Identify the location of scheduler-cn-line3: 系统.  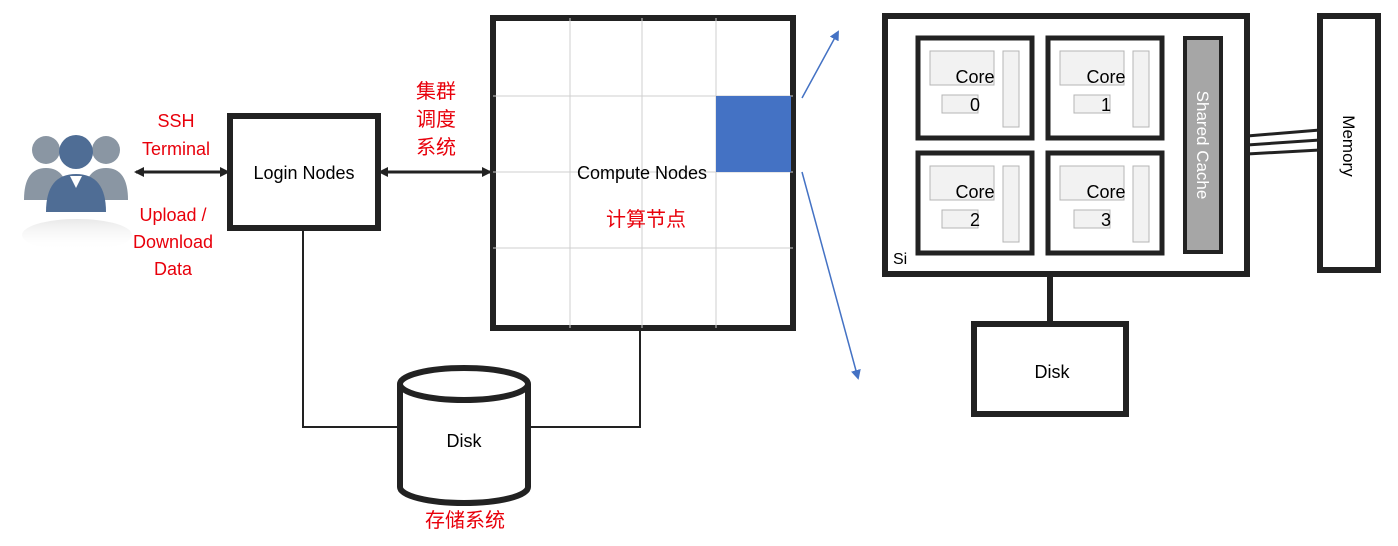
(436, 147).